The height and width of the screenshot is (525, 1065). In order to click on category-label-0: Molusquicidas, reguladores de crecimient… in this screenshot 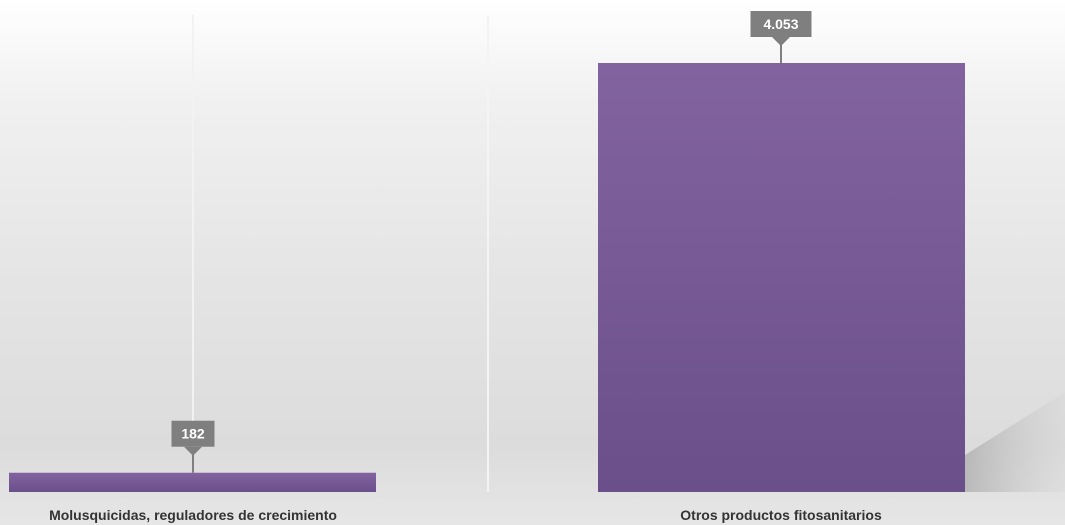, I will do `click(193, 515)`.